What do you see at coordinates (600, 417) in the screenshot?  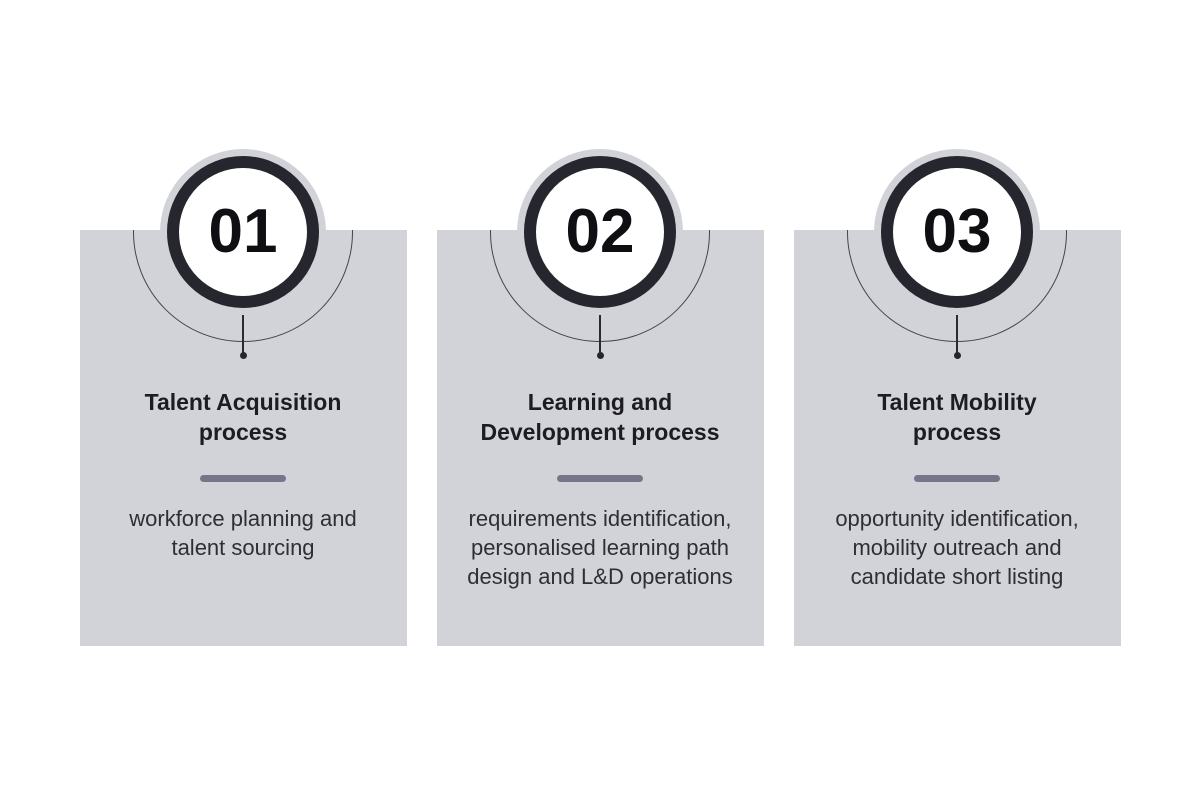 I see `card-title: Learning and Development process` at bounding box center [600, 417].